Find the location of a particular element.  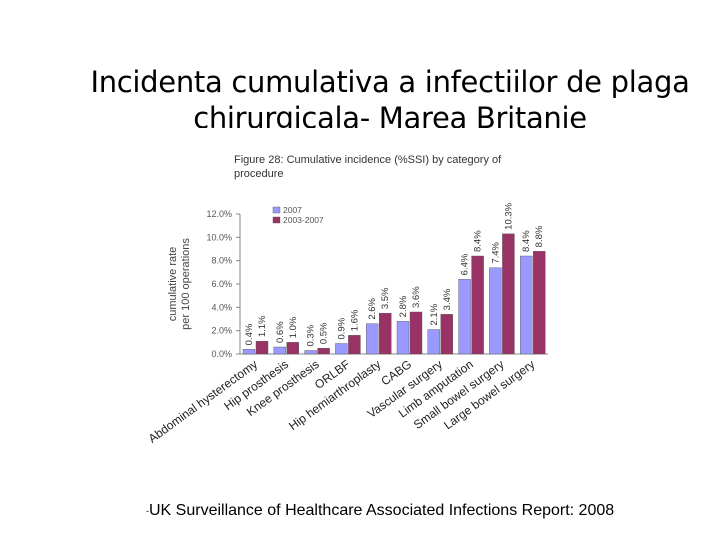

bar-value-label: 0.4% is located at coordinates (249, 334).